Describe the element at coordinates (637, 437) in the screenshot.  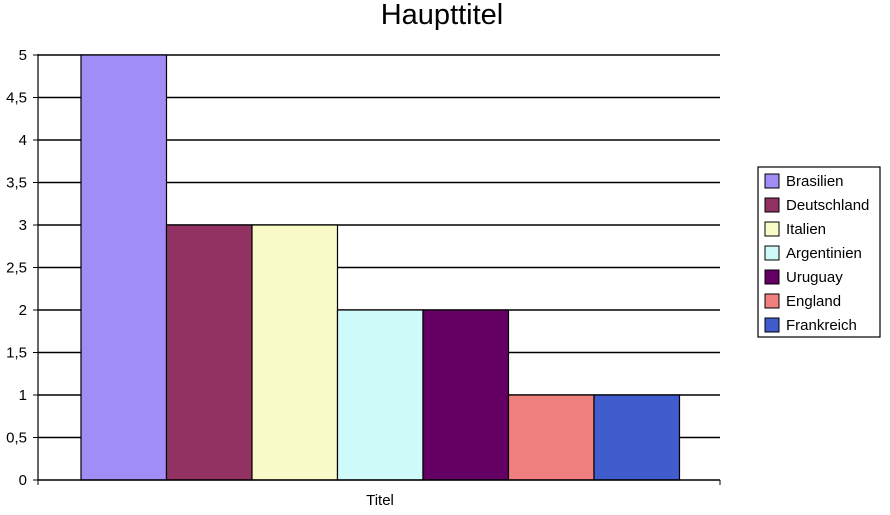
I see `bar-frankreich` at that location.